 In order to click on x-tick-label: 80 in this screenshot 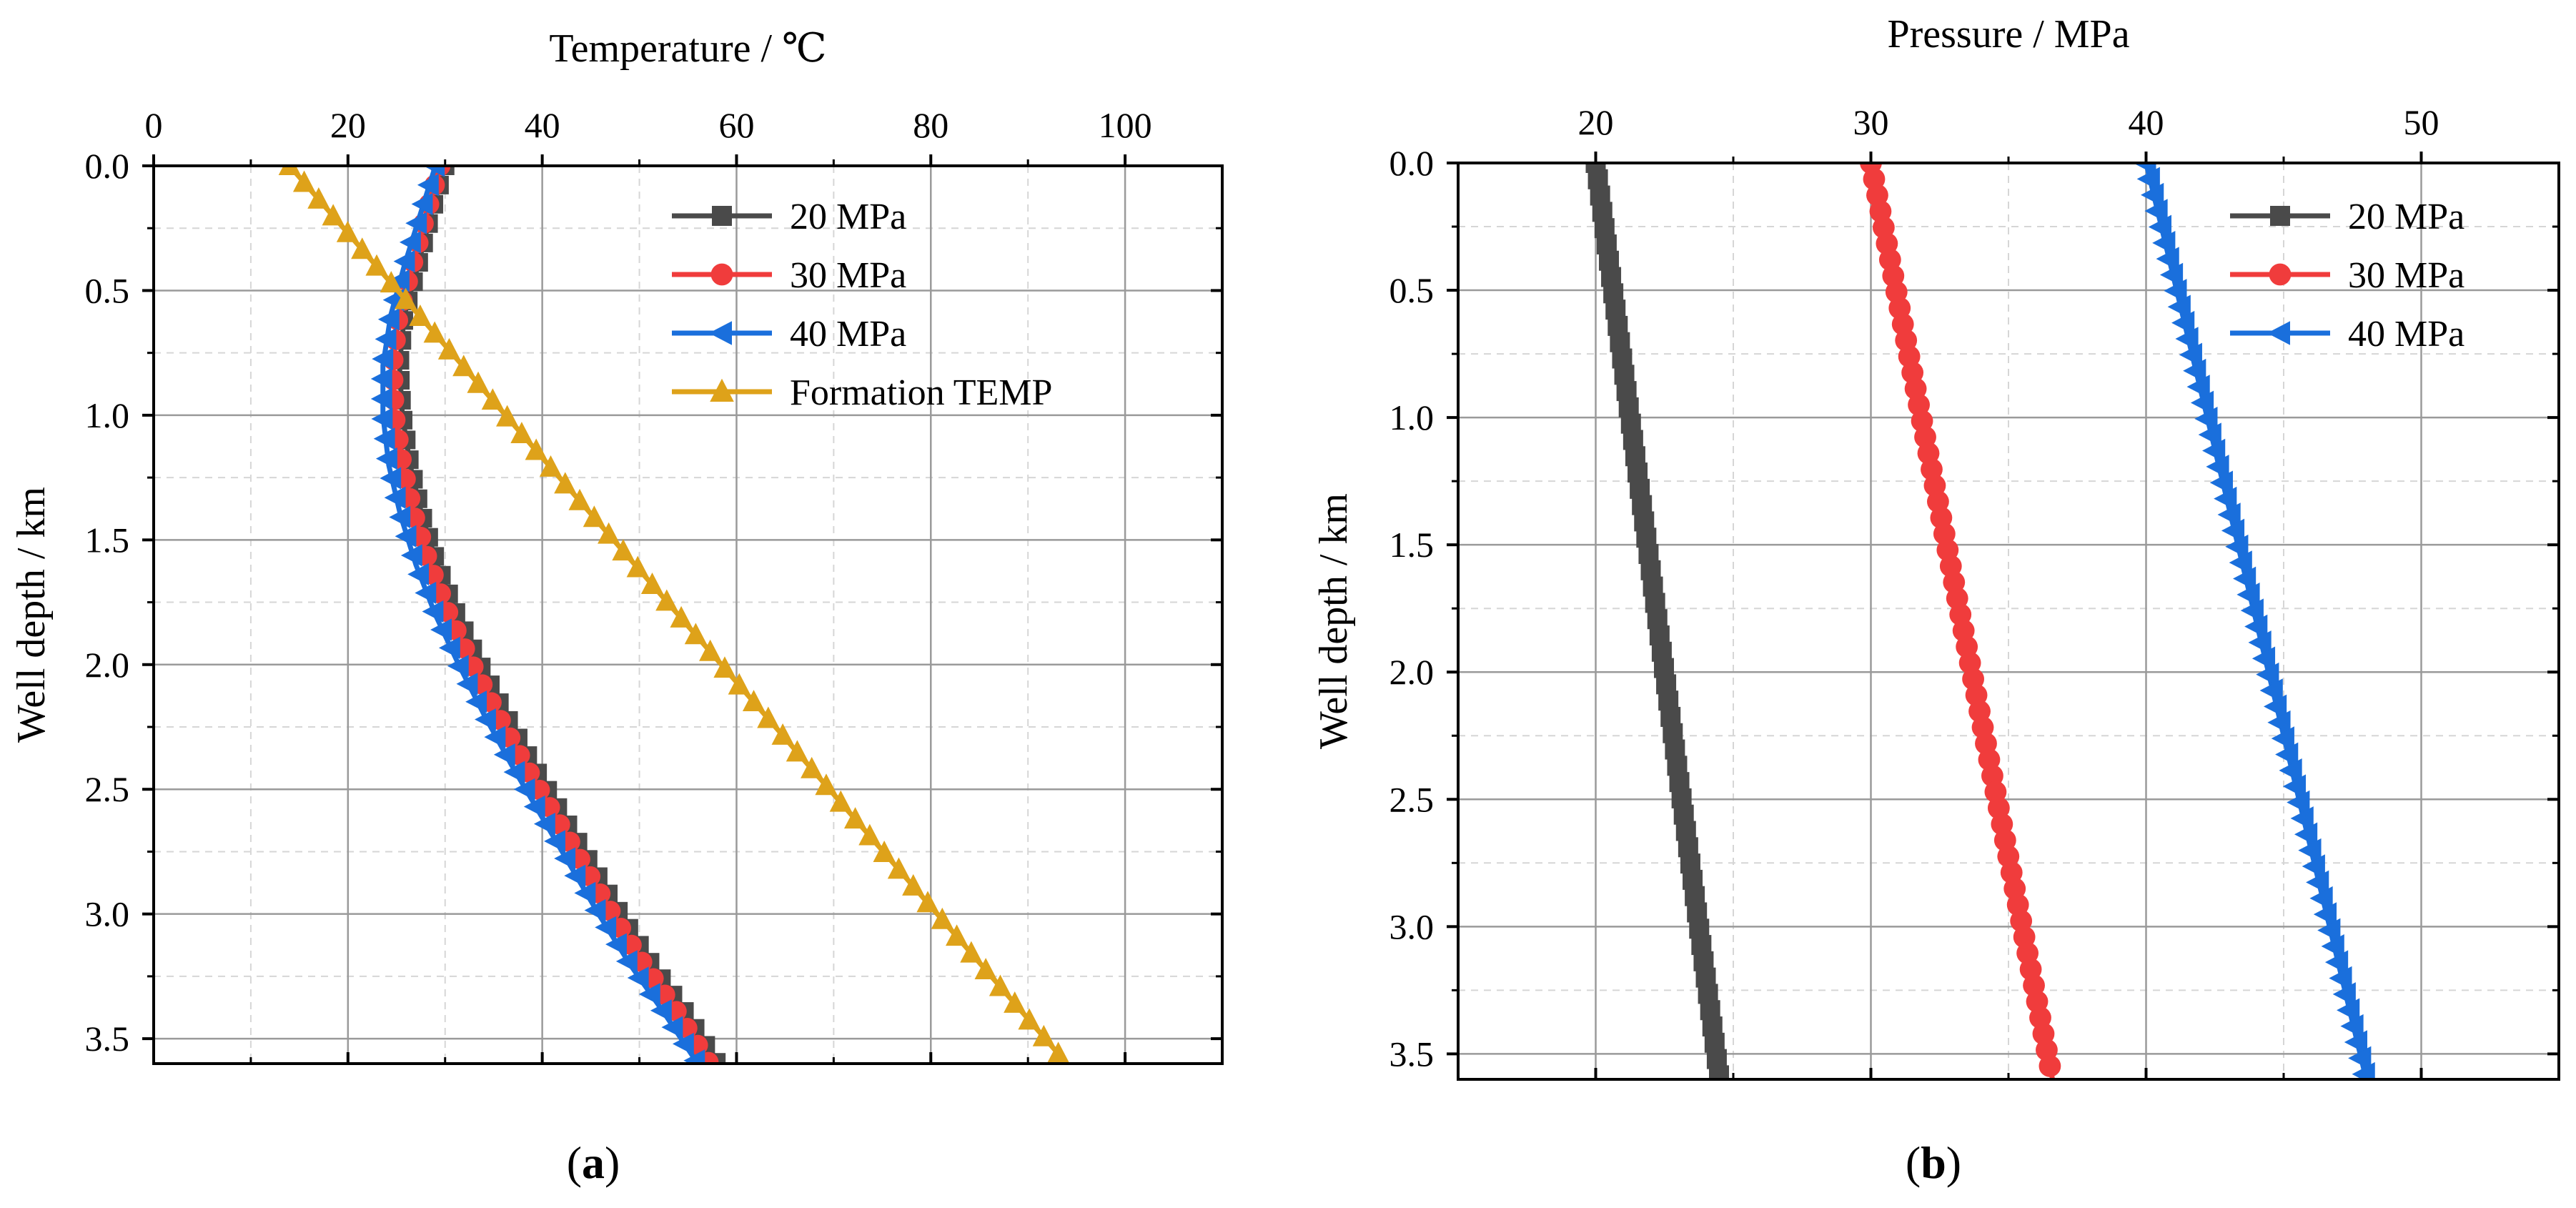, I will do `click(931, 125)`.